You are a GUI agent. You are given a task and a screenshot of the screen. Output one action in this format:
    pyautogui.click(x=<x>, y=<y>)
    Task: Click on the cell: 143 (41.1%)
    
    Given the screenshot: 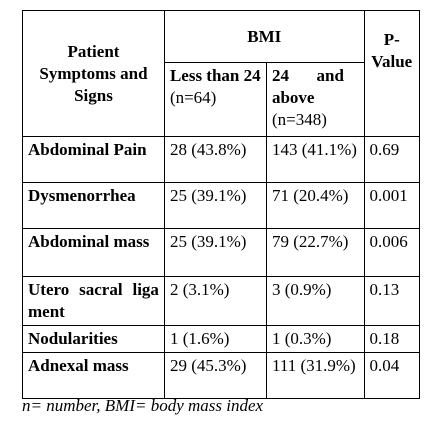 What is the action you would take?
    pyautogui.click(x=315, y=159)
    